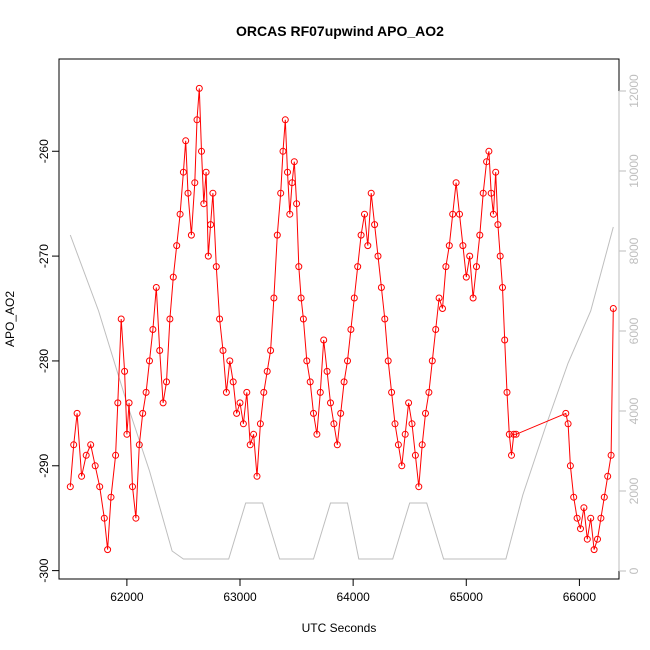  What do you see at coordinates (580, 597) in the screenshot?
I see `x-tick-label: 66000` at bounding box center [580, 597].